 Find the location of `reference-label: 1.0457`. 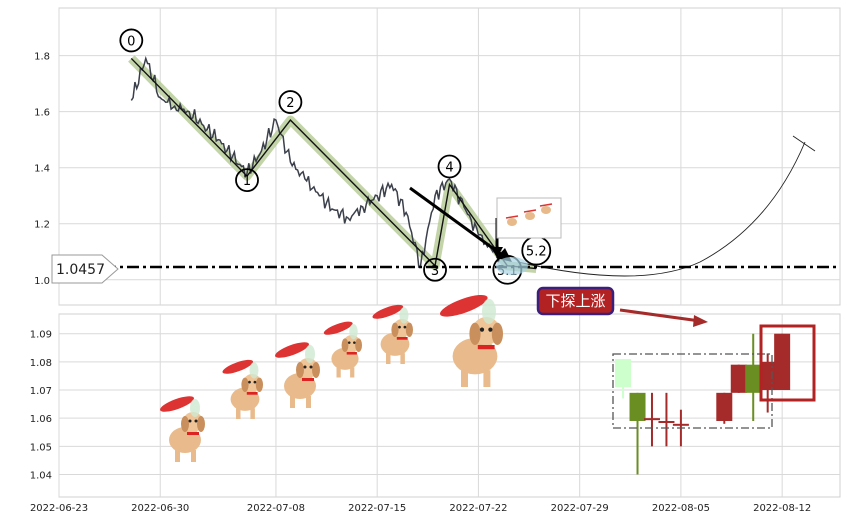

reference-label: 1.0457 is located at coordinates (80, 270).